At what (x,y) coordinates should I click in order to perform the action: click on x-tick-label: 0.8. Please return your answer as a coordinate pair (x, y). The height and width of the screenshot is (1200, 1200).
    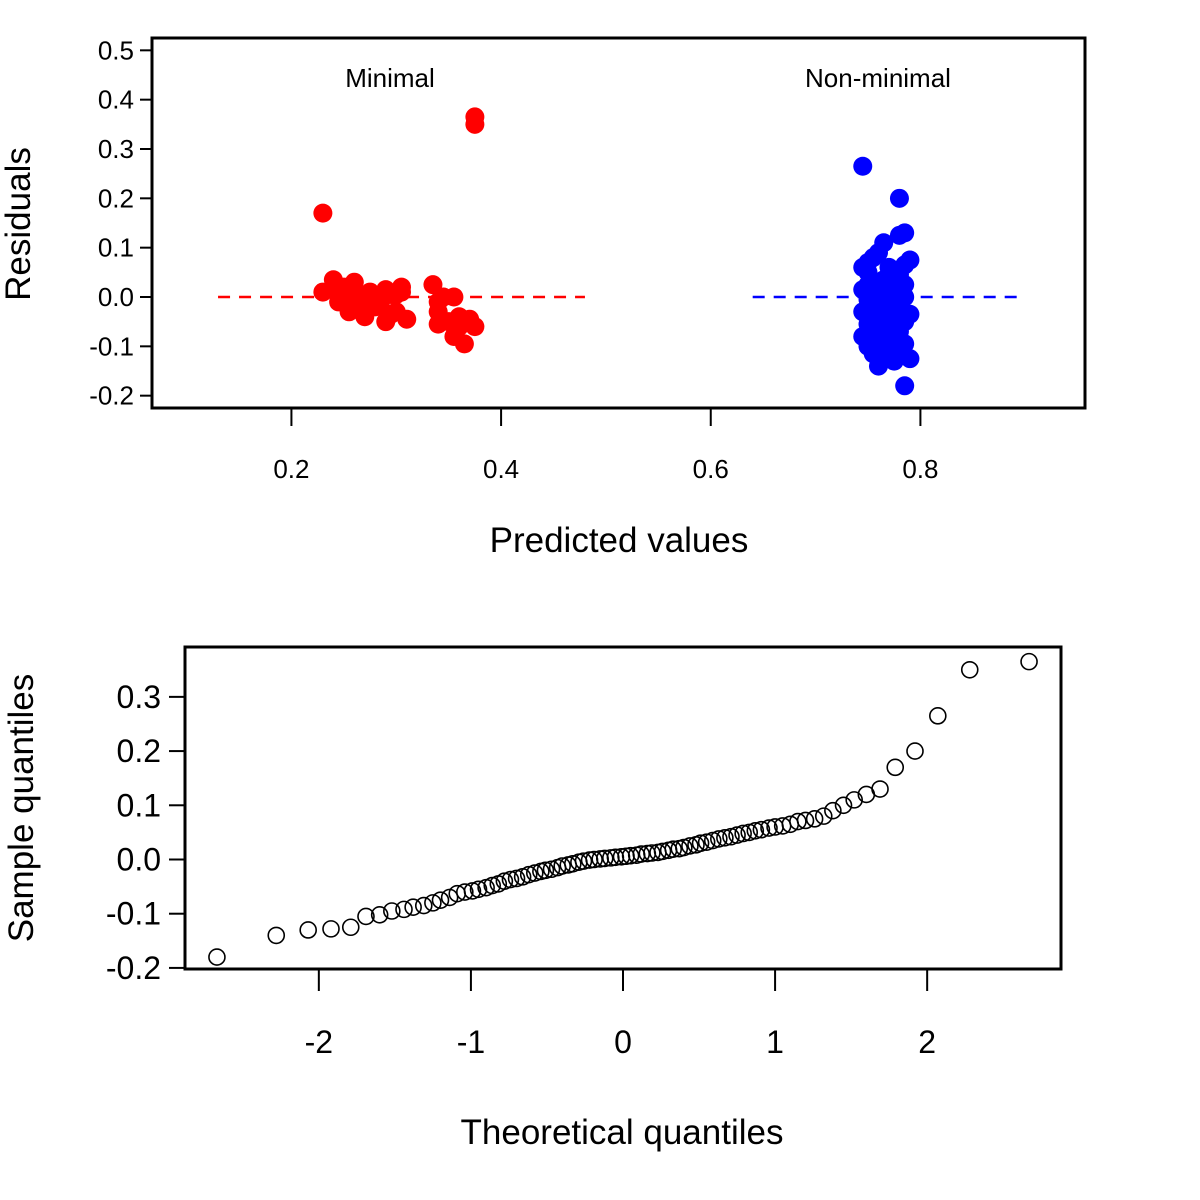
    Looking at the image, I should click on (920, 469).